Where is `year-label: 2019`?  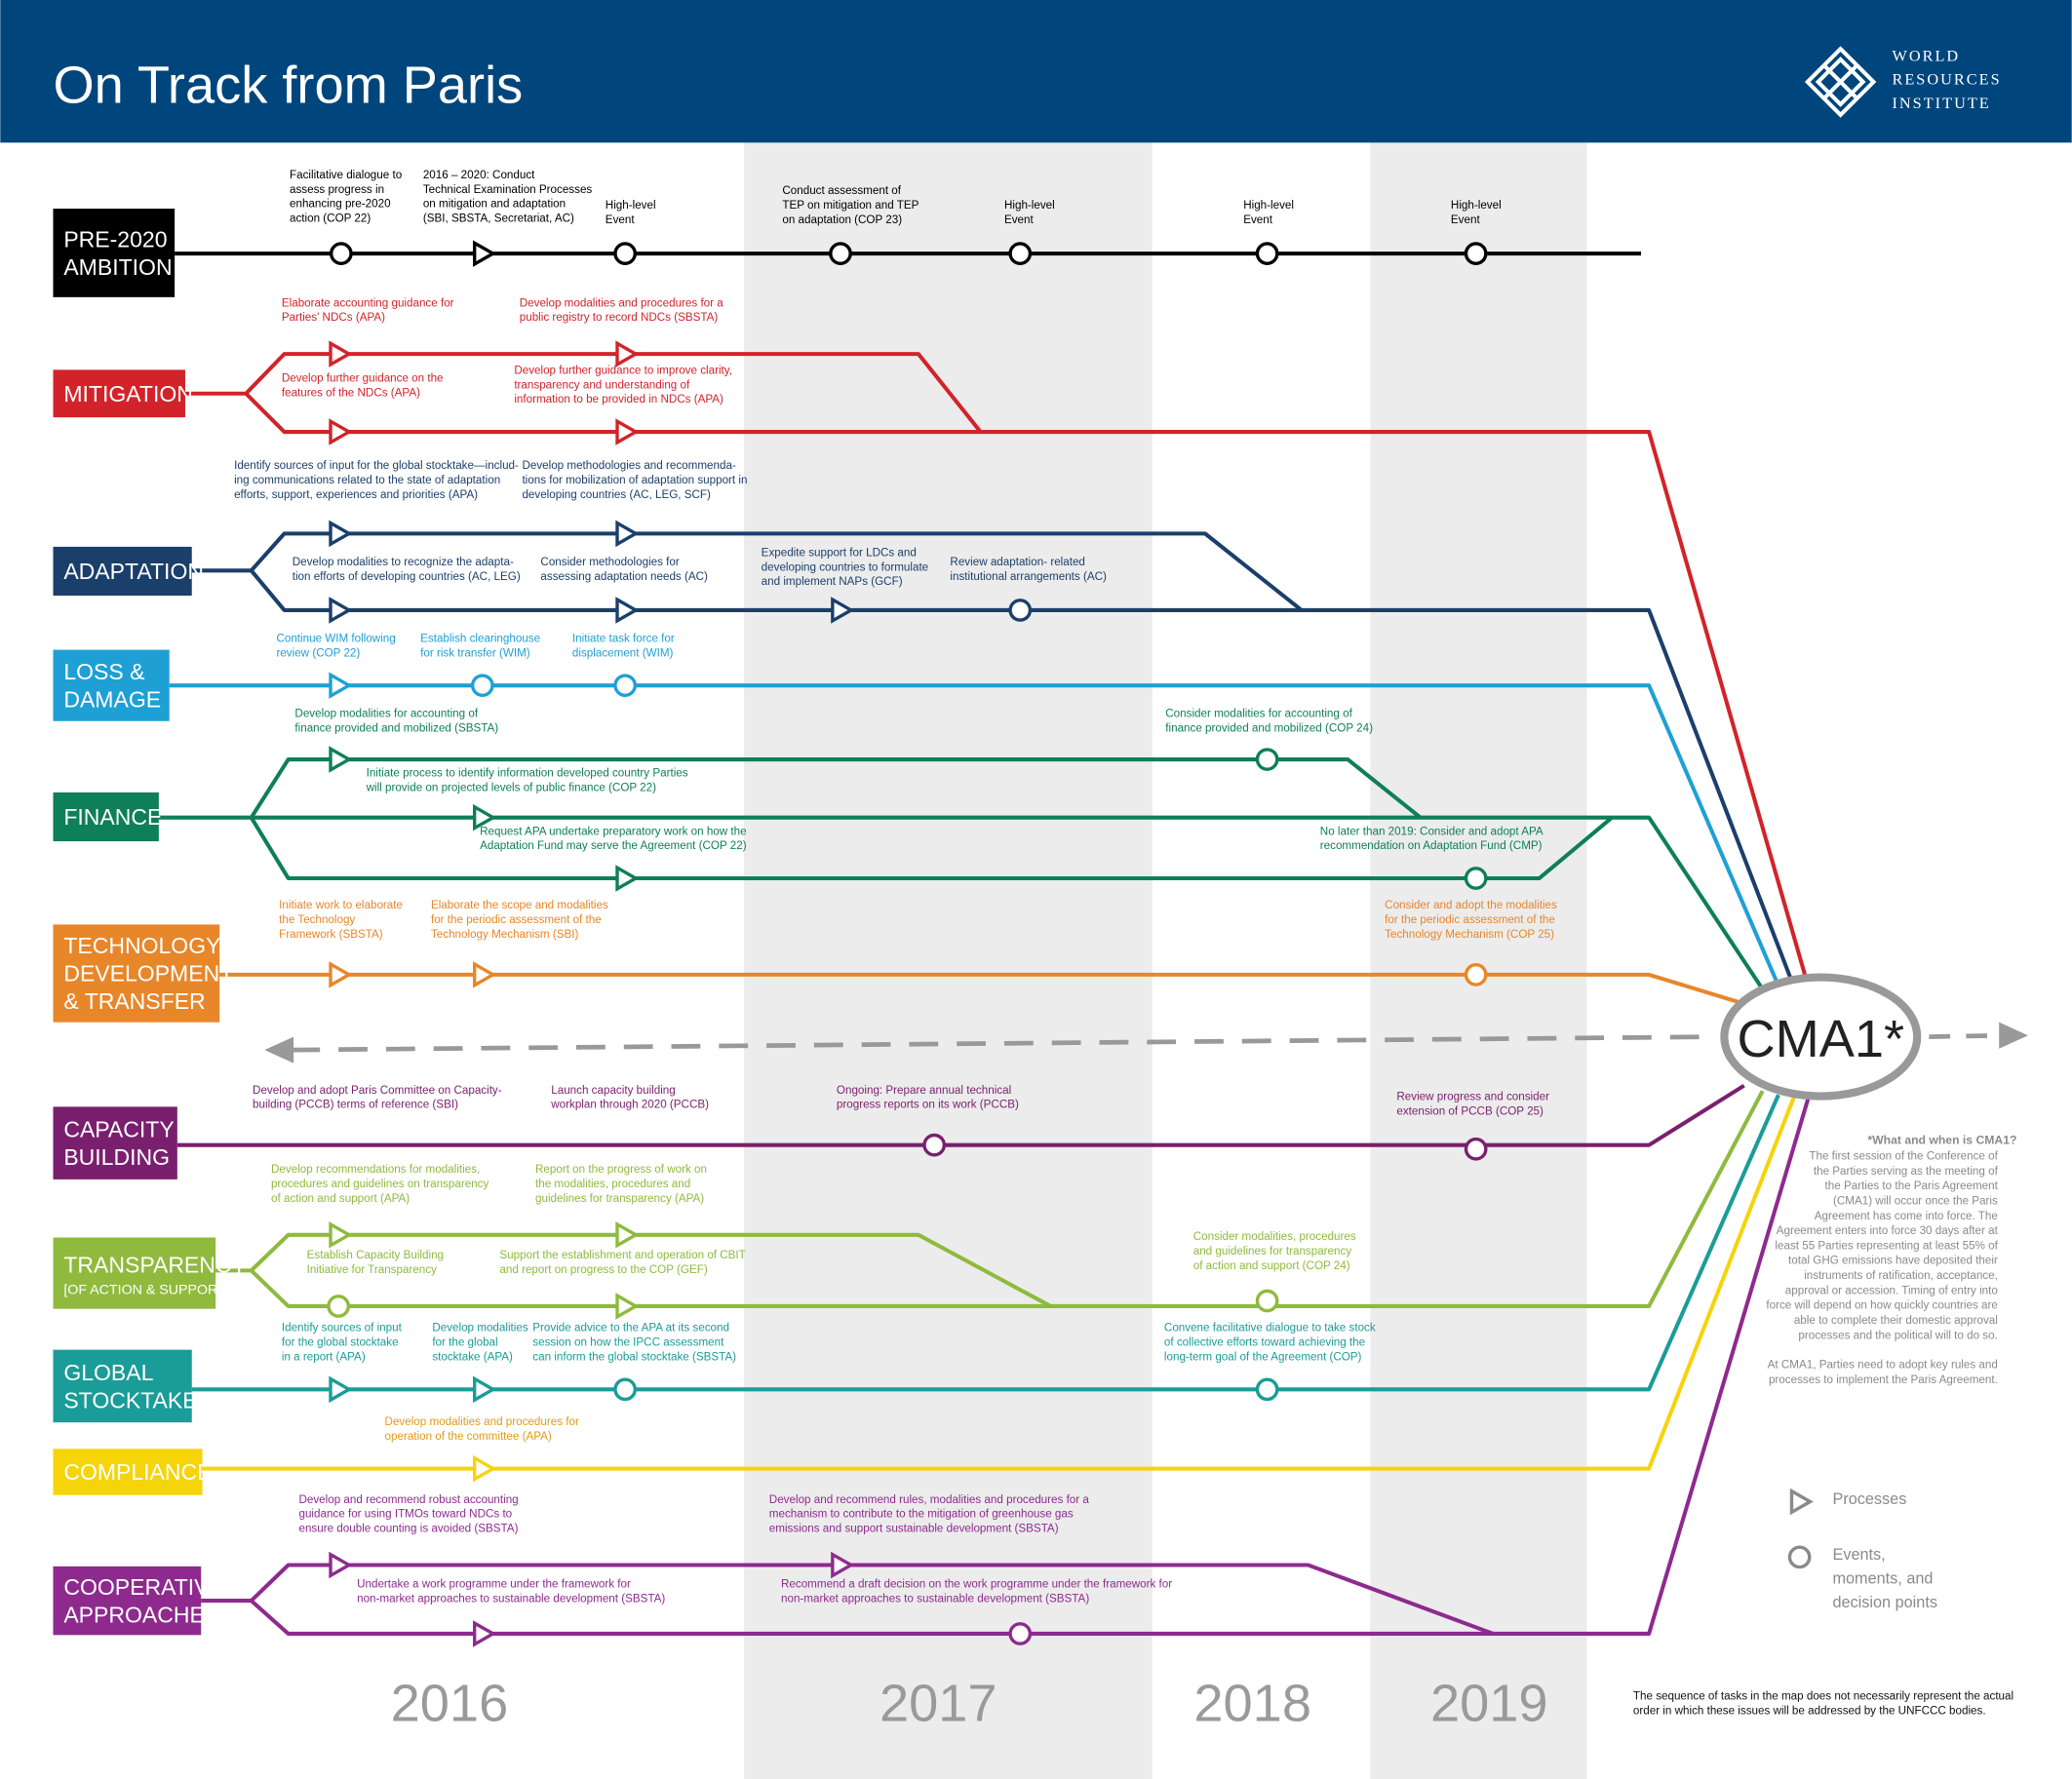
year-label: 2019 is located at coordinates (1489, 1703).